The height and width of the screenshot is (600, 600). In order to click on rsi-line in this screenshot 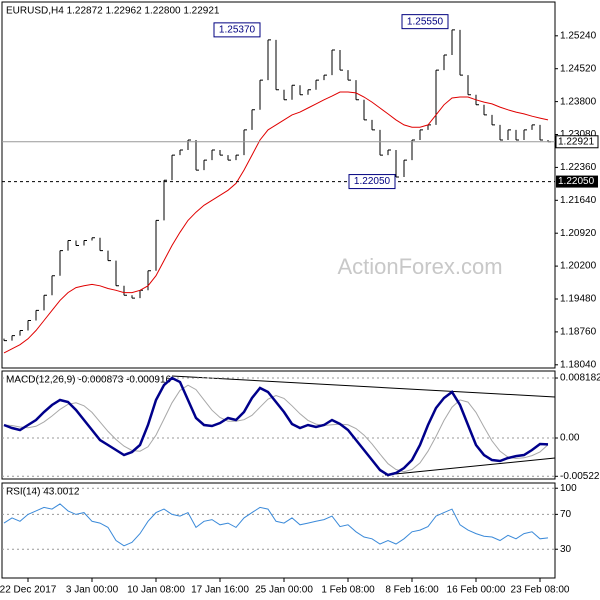, I will do `click(276, 525)`.